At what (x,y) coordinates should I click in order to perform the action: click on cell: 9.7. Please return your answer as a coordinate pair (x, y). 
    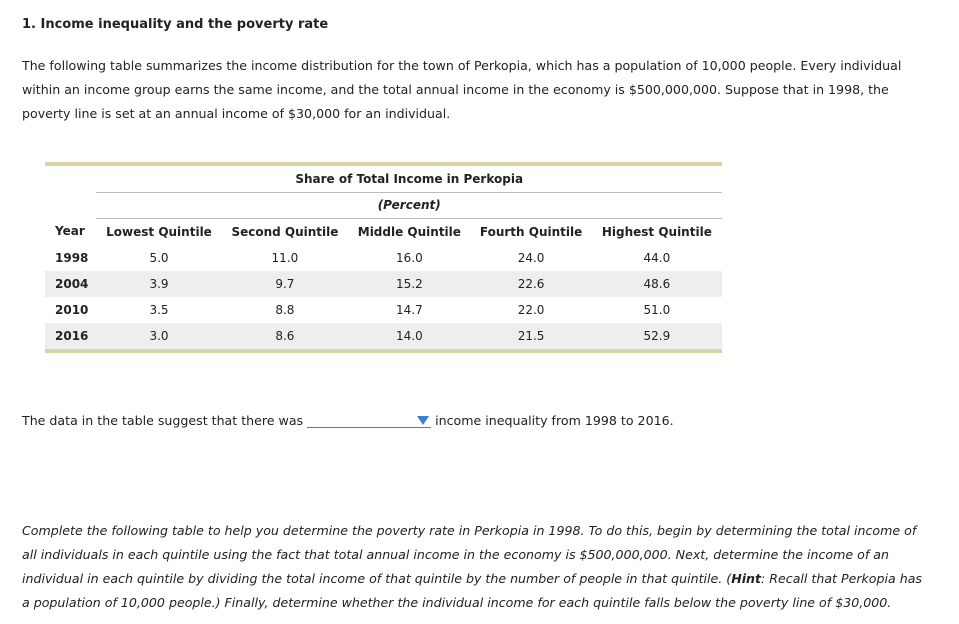
    Looking at the image, I should click on (285, 283).